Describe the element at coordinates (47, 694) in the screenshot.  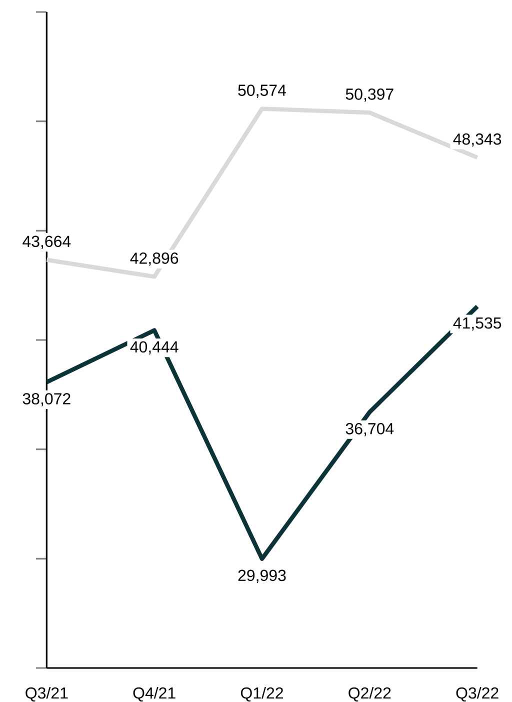
I see `x-tick-label: Q3/21` at that location.